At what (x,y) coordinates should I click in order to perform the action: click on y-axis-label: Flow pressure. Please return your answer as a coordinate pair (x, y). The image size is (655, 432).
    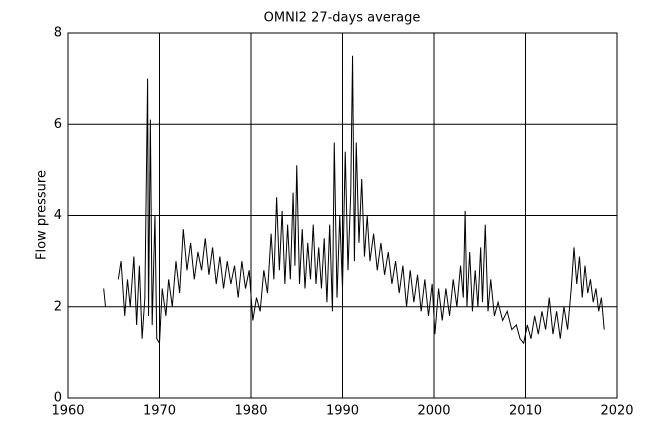
    Looking at the image, I should click on (42, 215).